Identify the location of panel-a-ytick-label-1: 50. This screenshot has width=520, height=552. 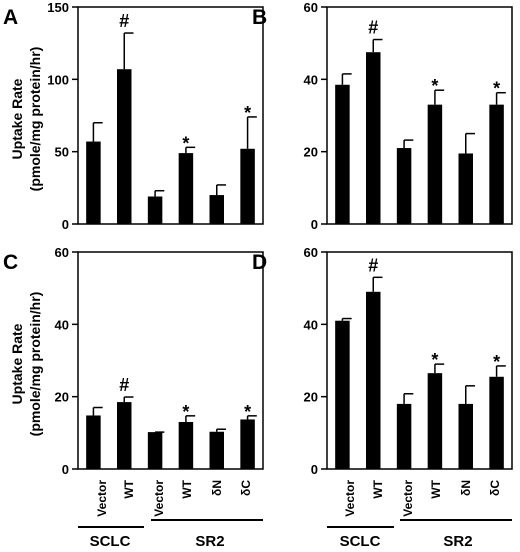
(62, 152).